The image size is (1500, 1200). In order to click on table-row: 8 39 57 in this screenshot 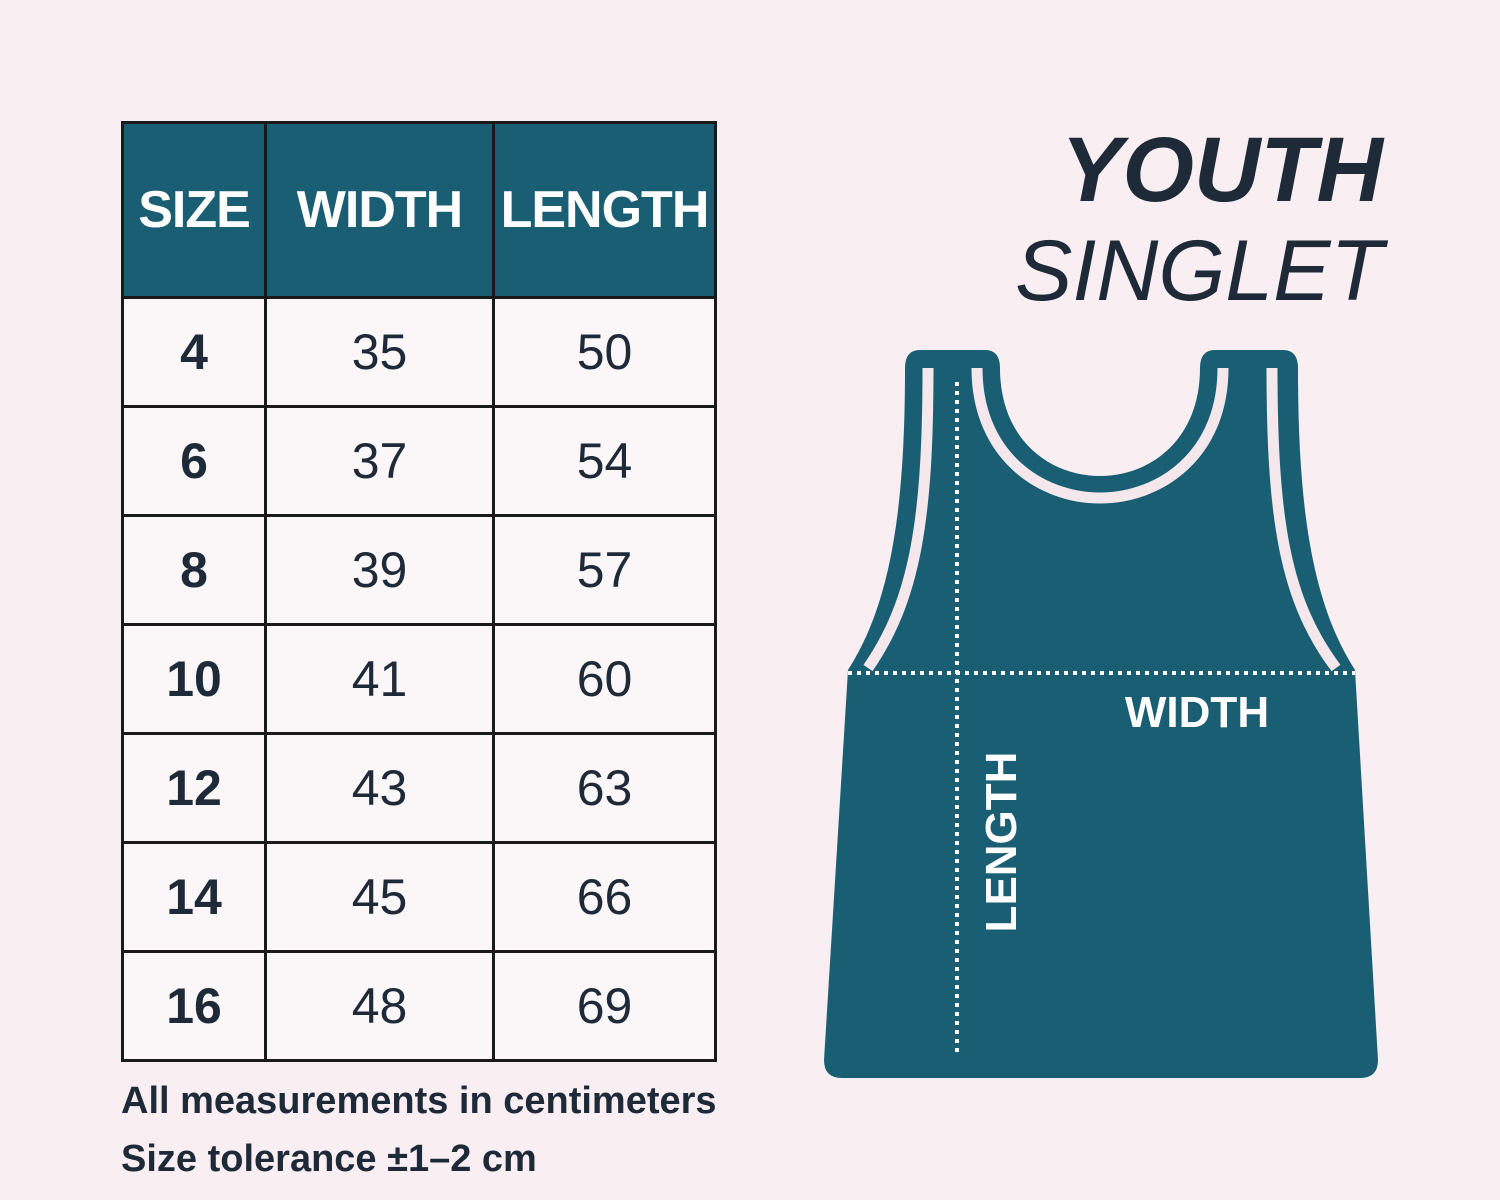, I will do `click(419, 570)`.